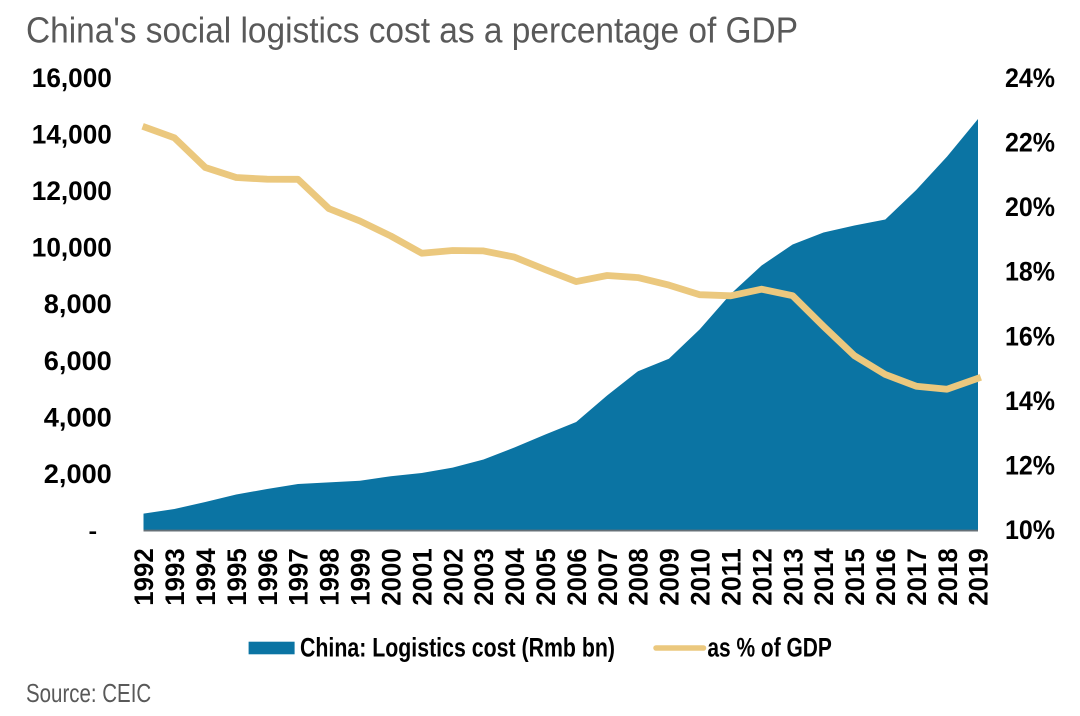  Describe the element at coordinates (577, 577) in the screenshot. I see `svg-text: 2006` at that location.